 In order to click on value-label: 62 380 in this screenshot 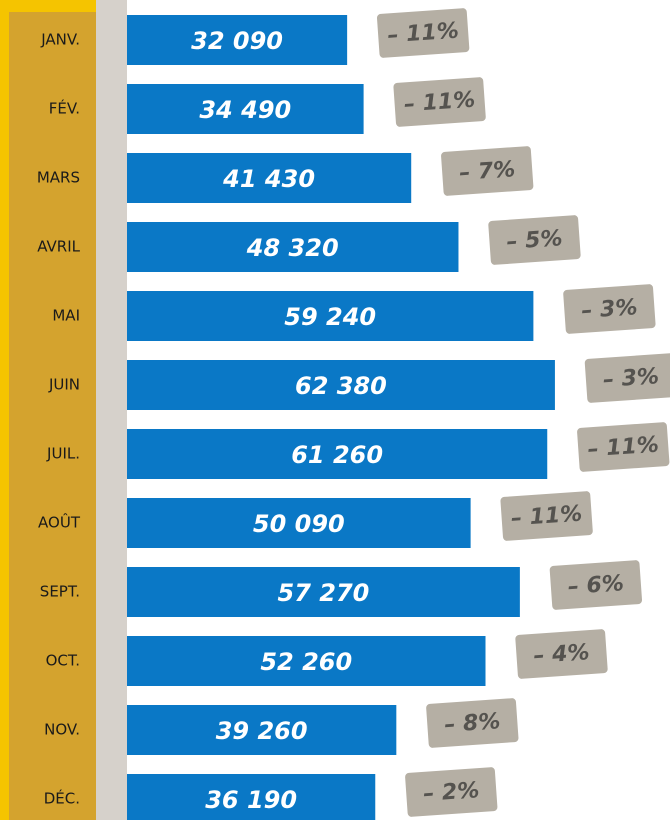, I will do `click(341, 386)`.